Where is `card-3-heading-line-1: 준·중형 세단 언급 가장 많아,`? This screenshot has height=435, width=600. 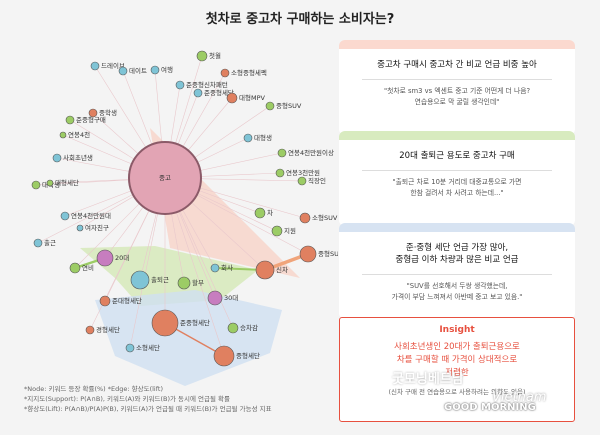 card-3-heading-line-1: 준·중형 세단 언급 가장 많아, is located at coordinates (457, 248).